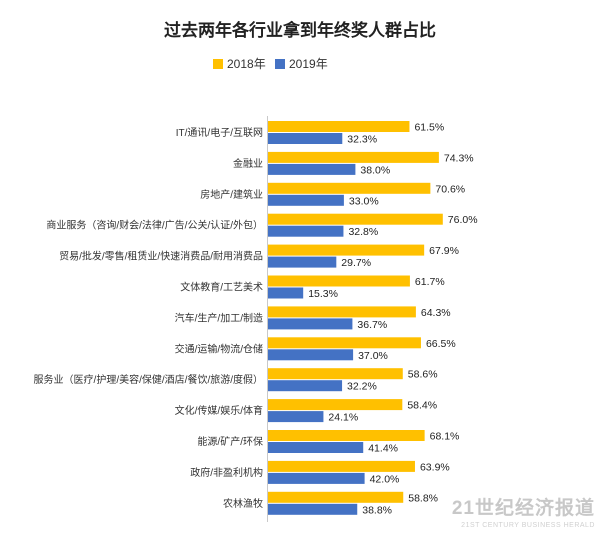  I want to click on value-label-2018: 70.6%, so click(450, 189).